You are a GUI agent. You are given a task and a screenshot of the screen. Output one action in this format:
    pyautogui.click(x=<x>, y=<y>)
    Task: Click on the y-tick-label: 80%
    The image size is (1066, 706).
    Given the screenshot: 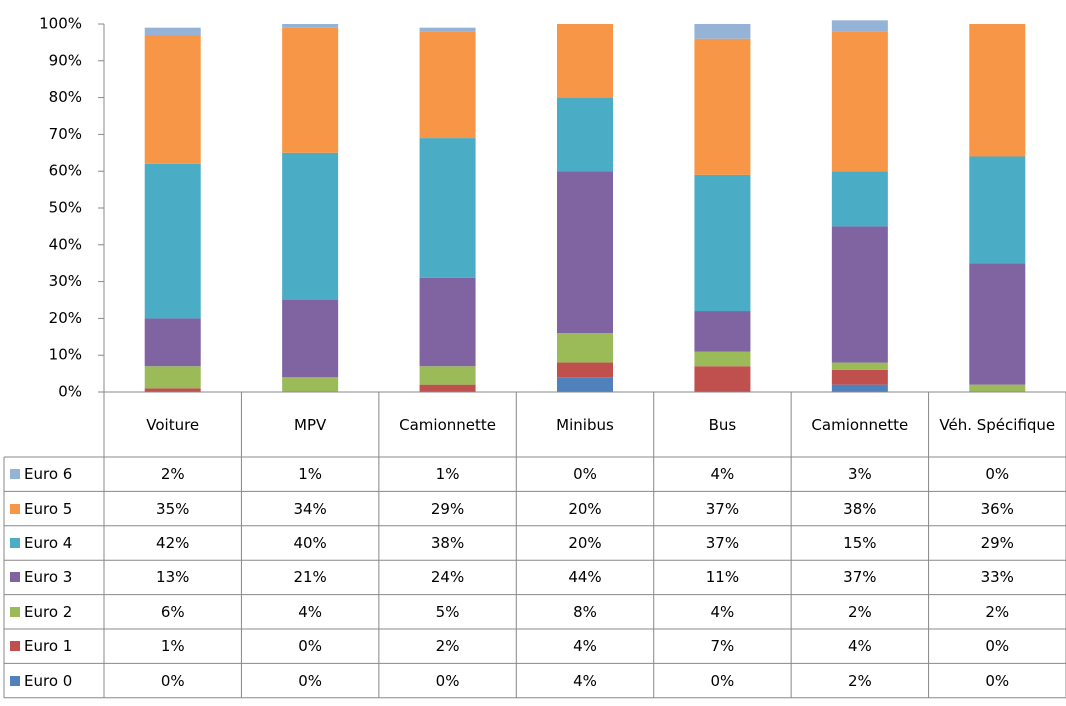 What is the action you would take?
    pyautogui.click(x=65, y=97)
    